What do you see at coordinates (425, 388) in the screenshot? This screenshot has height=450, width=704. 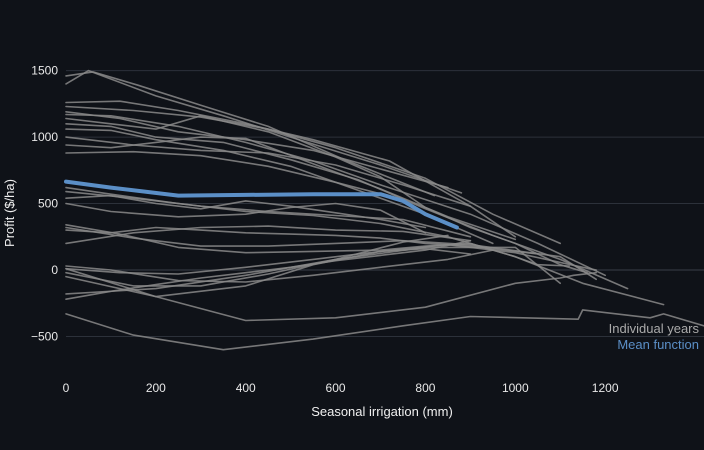 I see `x-tick-label: 800` at bounding box center [425, 388].